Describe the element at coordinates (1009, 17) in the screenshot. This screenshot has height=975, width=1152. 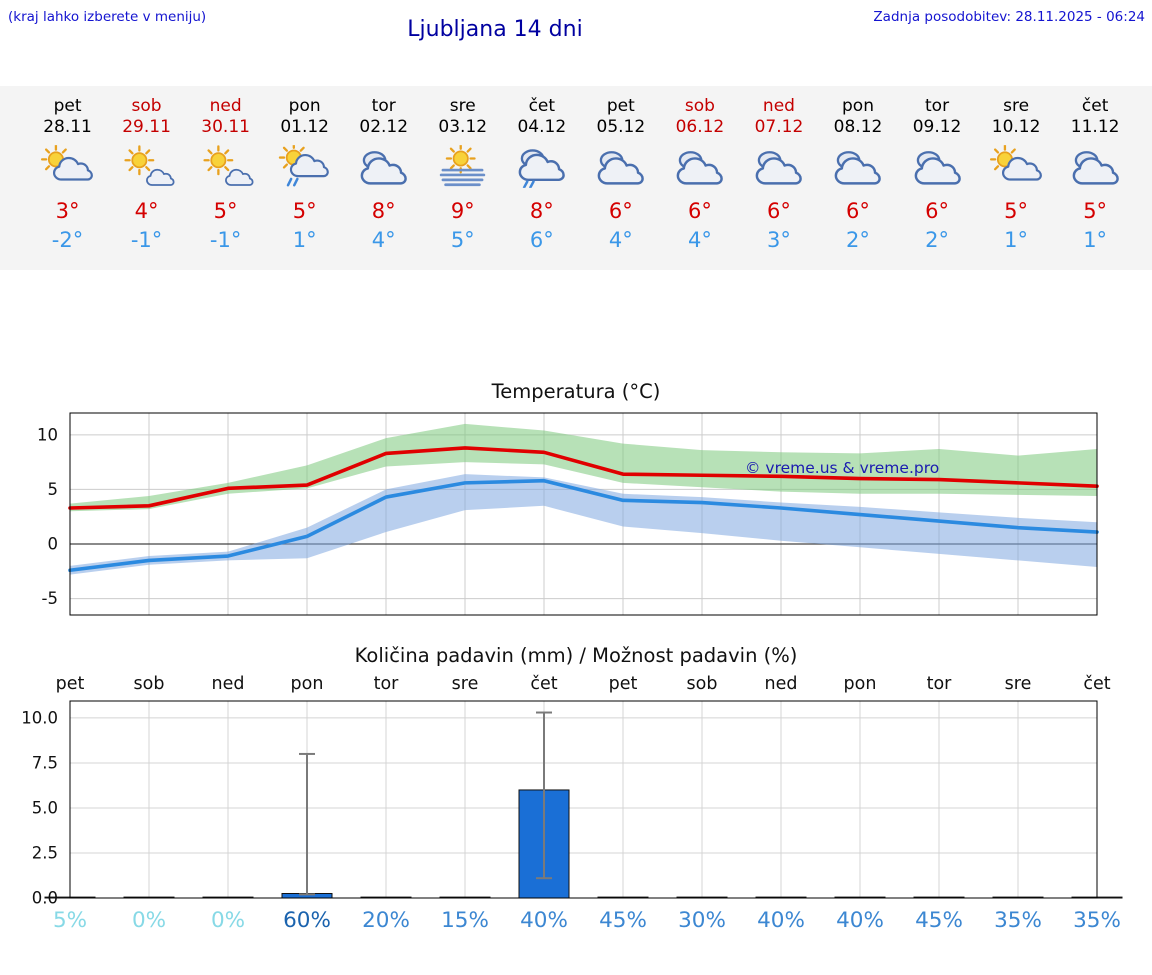
I see `last-update-text: Zadnja posodobitev: 28.11.2025 - 06:24` at that location.